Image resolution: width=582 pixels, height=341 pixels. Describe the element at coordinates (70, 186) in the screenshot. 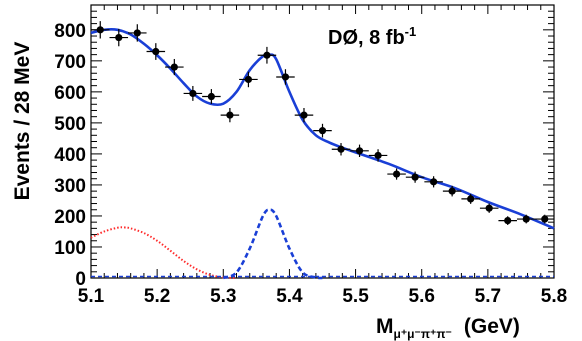

I see `y-tick-label: 300` at that location.